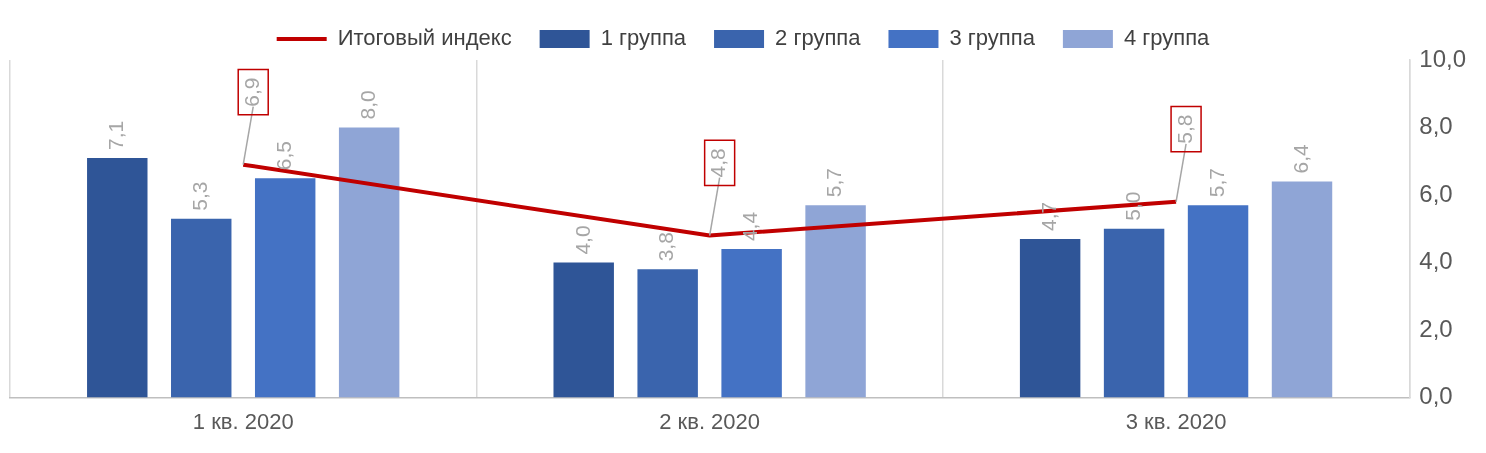 The width and height of the screenshot is (1486, 453). I want to click on data-label: 4,0, so click(582, 240).